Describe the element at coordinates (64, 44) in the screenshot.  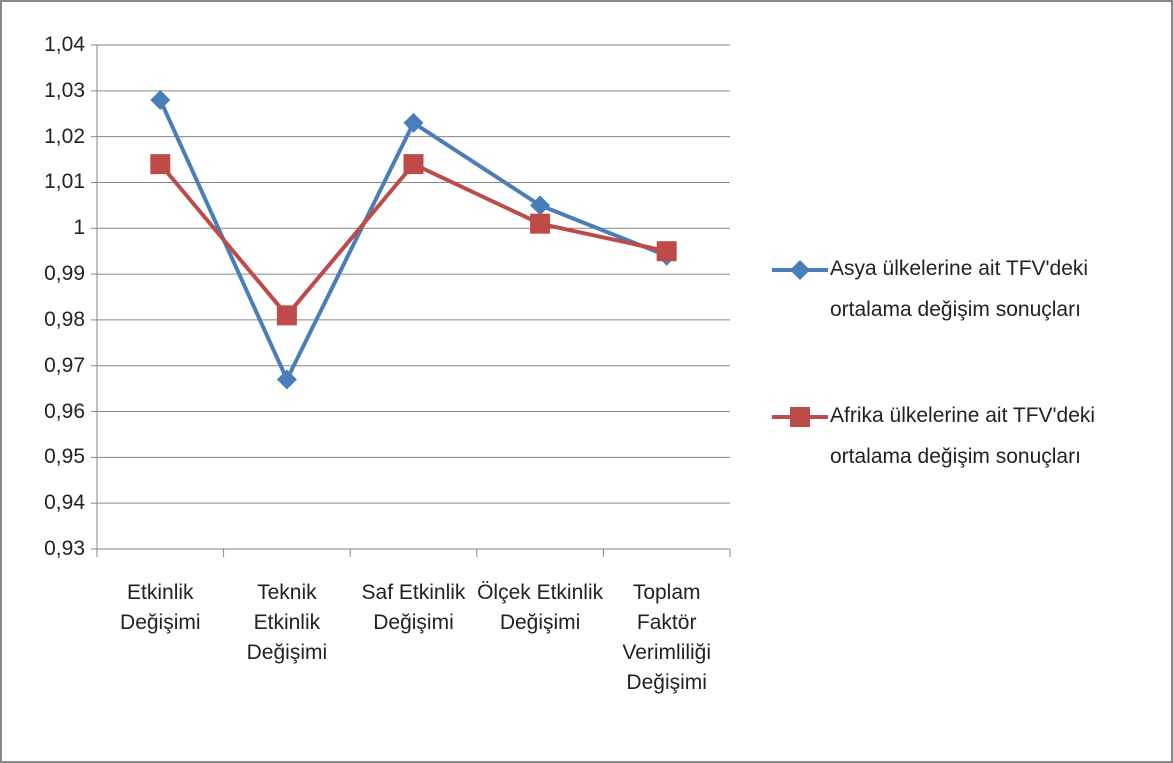
I see `y-tick-label: 1,04` at that location.